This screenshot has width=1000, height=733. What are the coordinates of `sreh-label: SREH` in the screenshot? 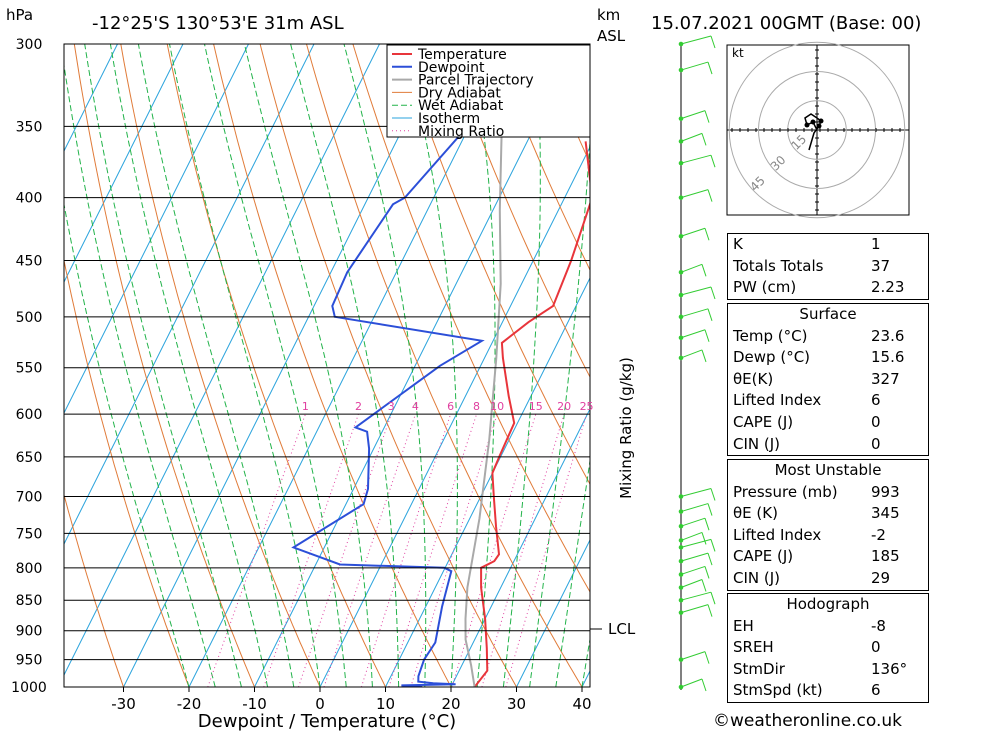 It's located at (753, 647).